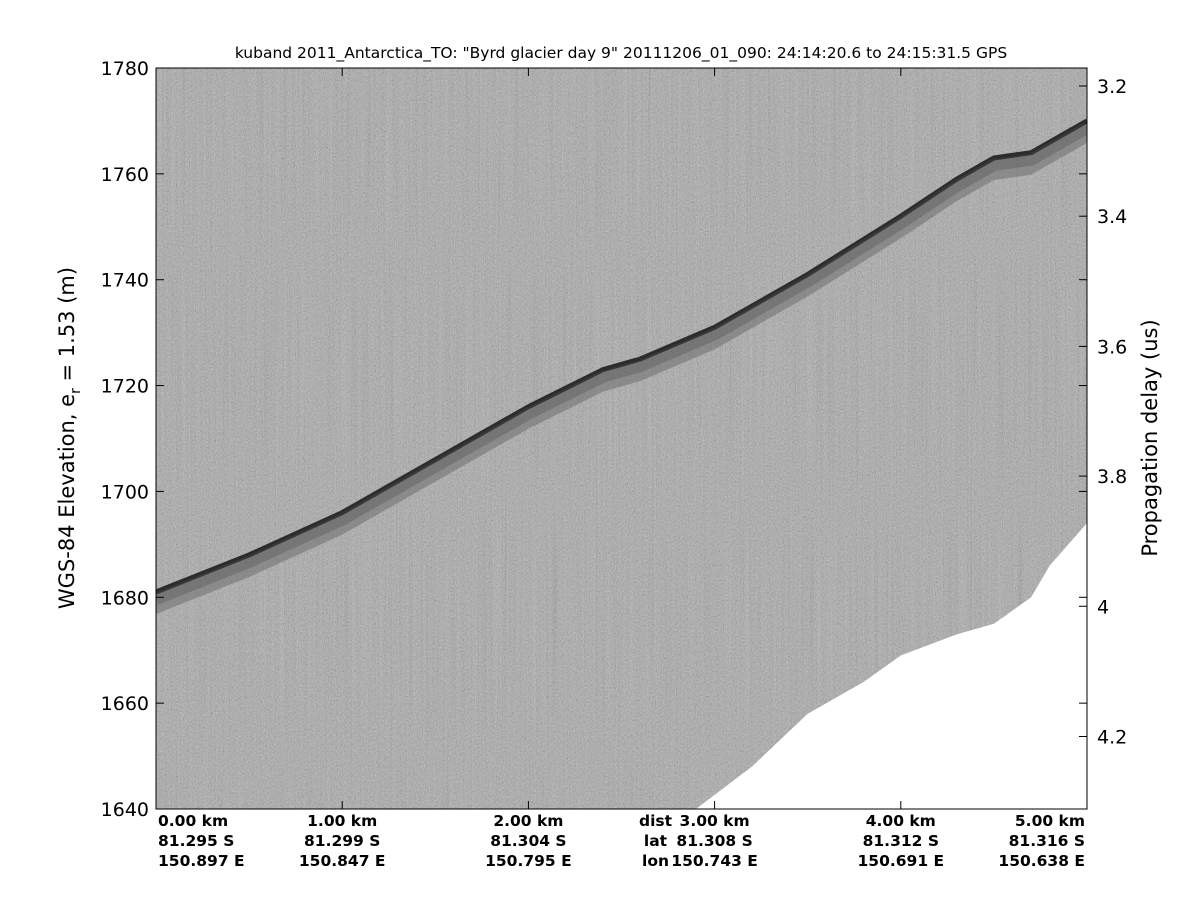 The width and height of the screenshot is (1200, 900). What do you see at coordinates (125, 69) in the screenshot?
I see `left-tick-label: 1780` at bounding box center [125, 69].